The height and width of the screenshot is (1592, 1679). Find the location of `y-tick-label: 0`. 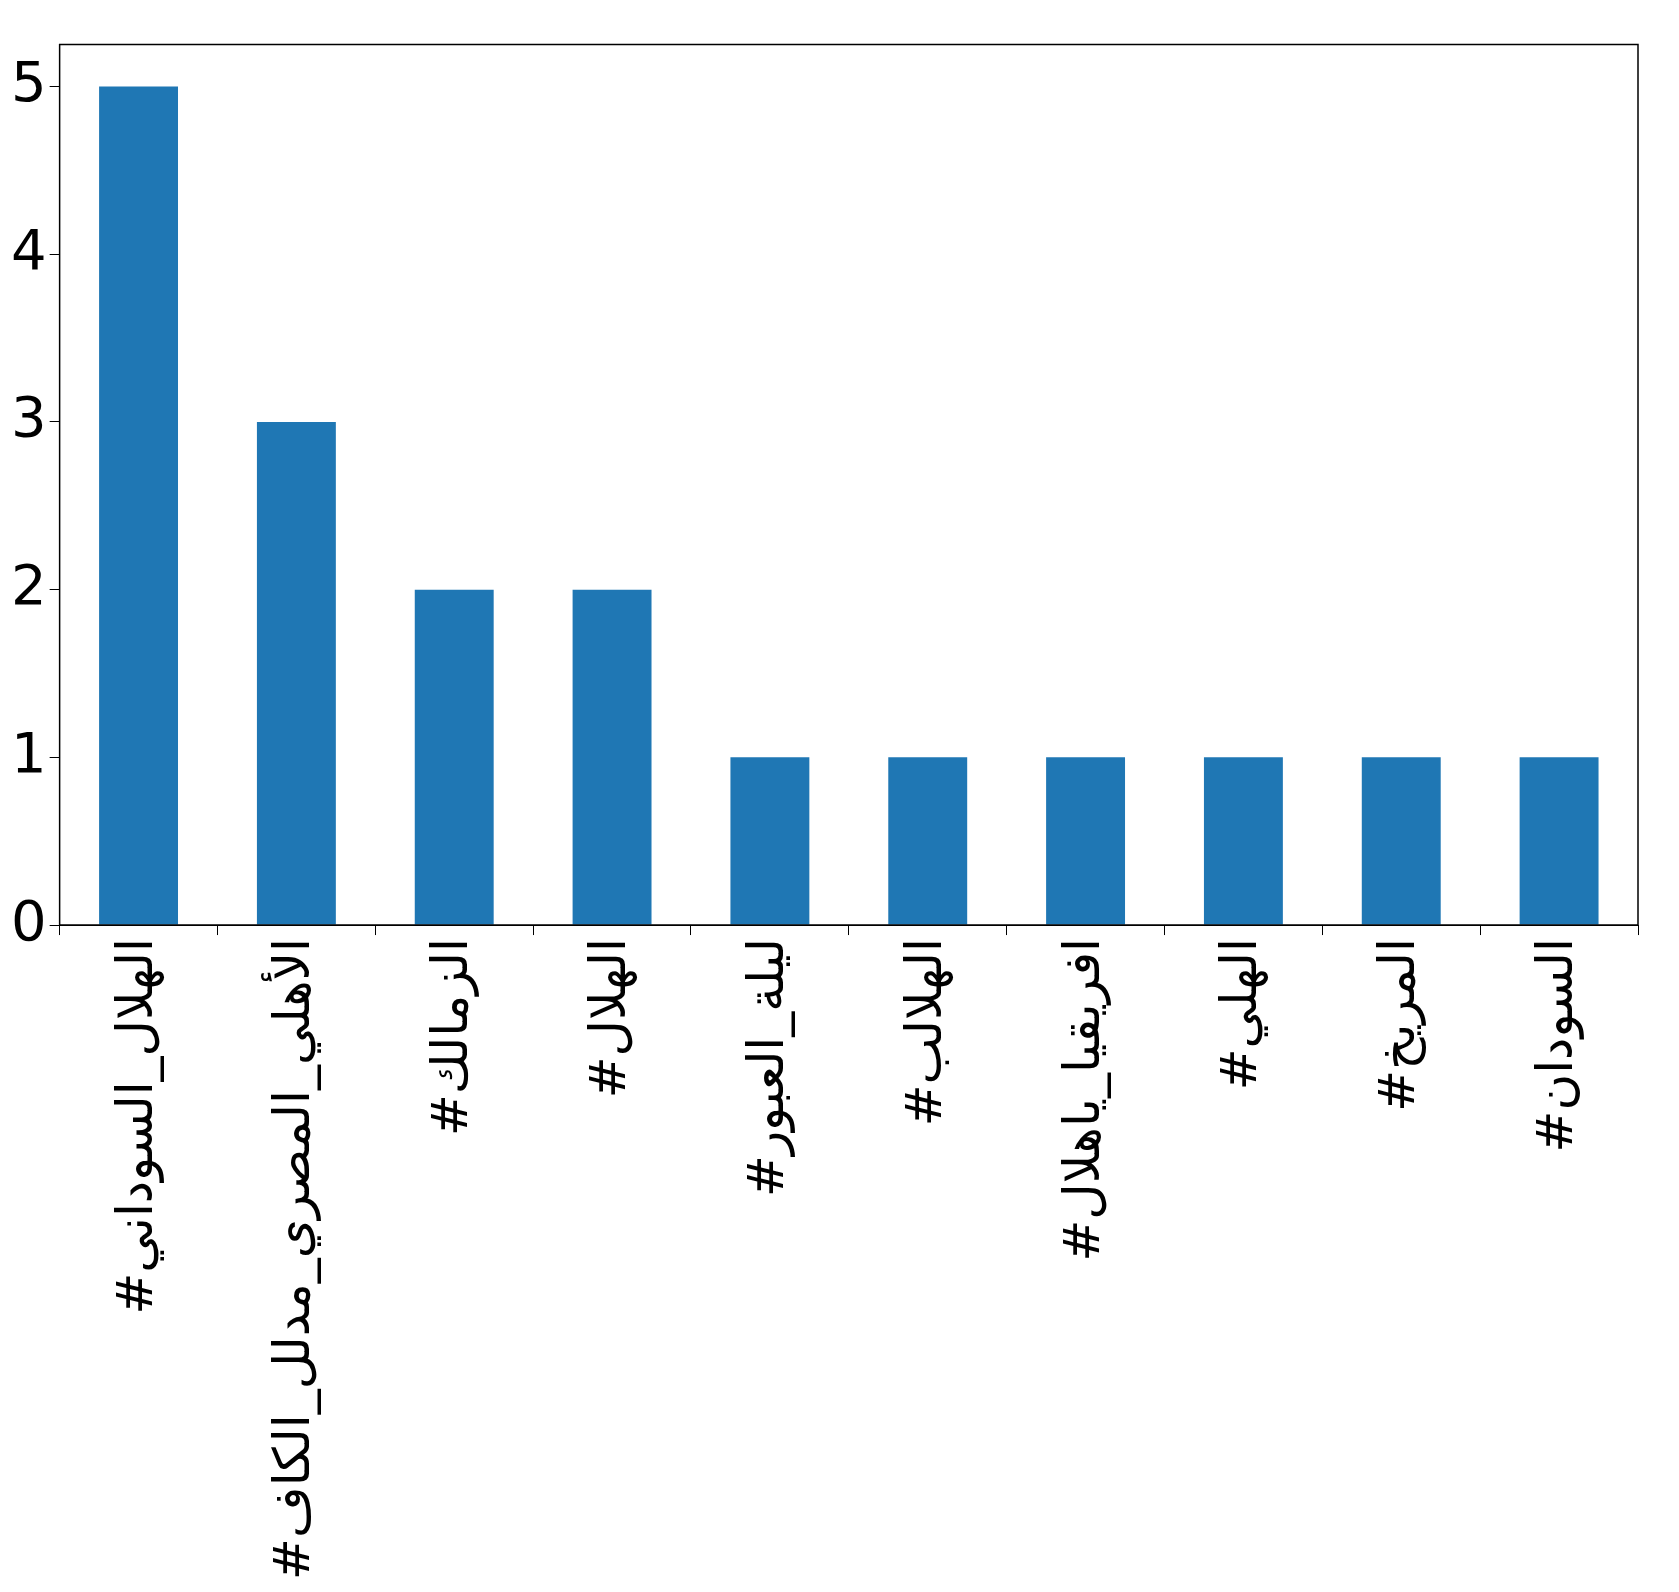

y-tick-label: 0 is located at coordinates (28, 920).